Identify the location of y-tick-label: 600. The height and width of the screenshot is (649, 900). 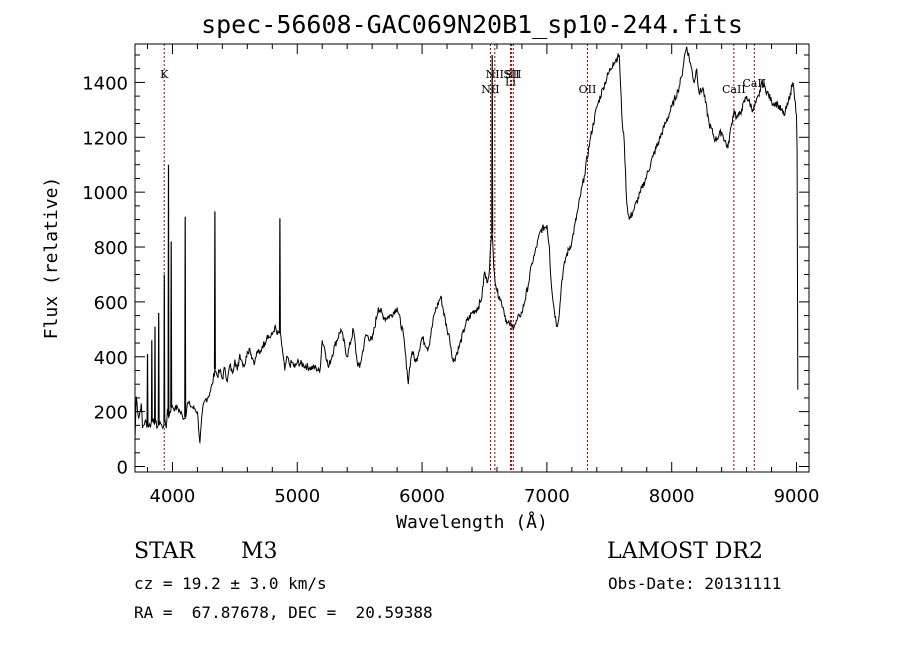
(111, 303).